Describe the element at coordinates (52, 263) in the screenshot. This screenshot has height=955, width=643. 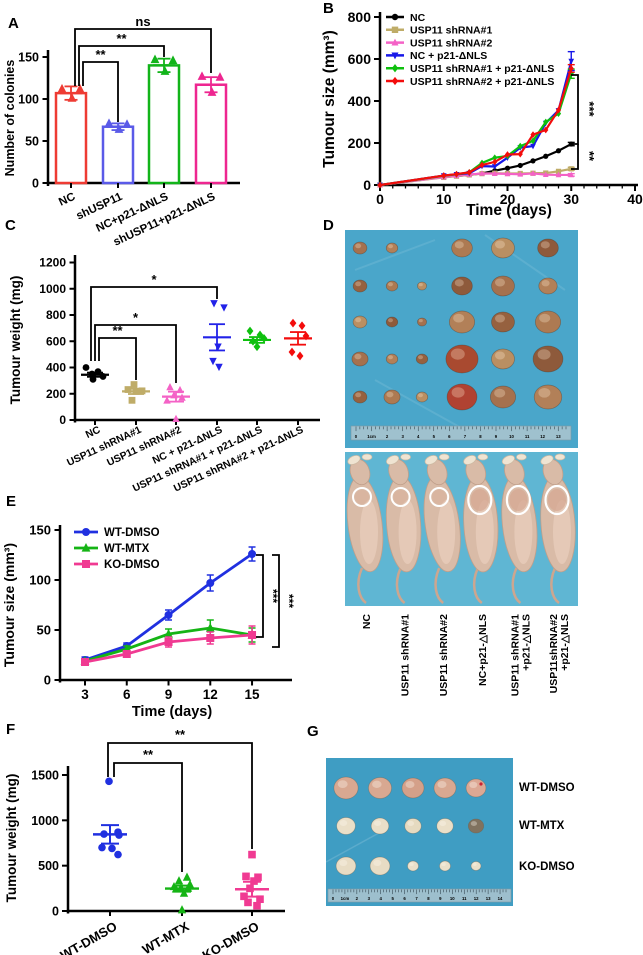
I see `svg-text: 1200` at that location.